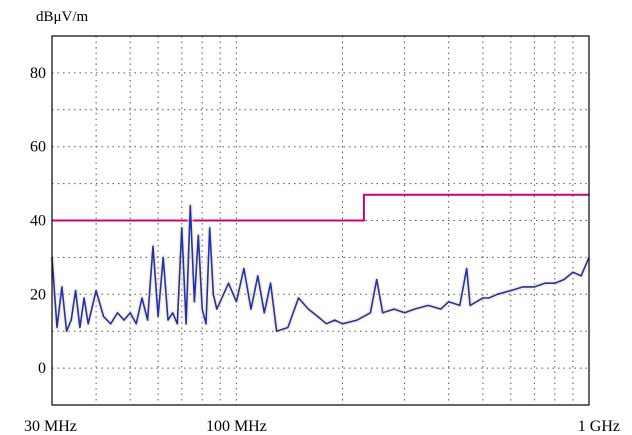 This screenshot has width=632, height=435. What do you see at coordinates (599, 426) in the screenshot?
I see `x-tick-label: 1 GHz` at bounding box center [599, 426].